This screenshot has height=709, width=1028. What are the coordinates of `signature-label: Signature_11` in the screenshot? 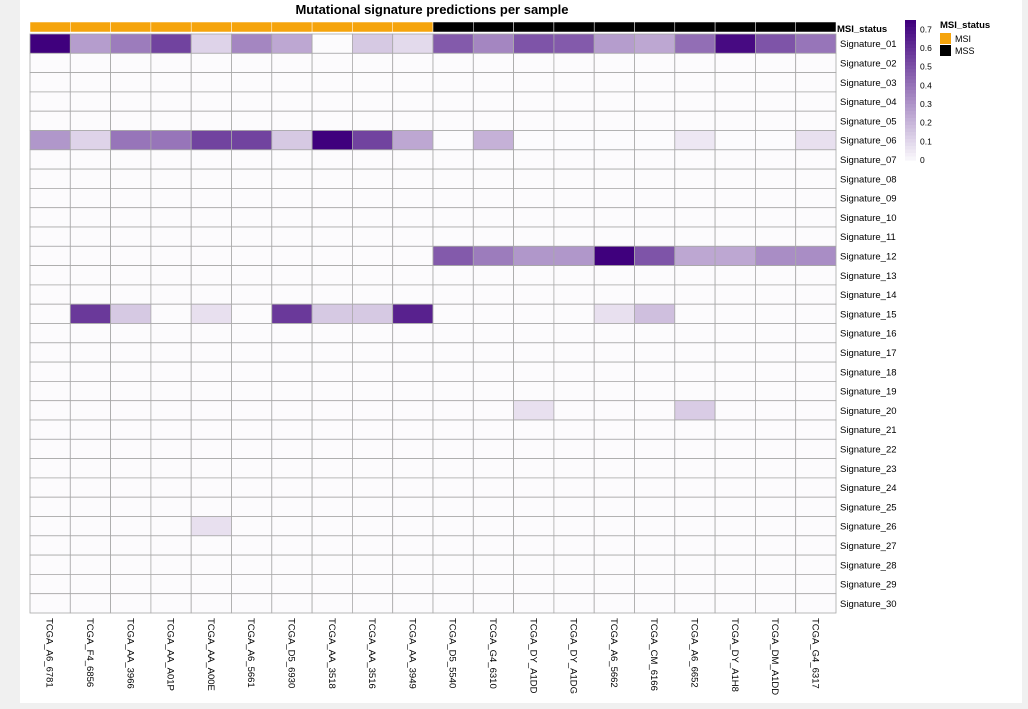 It's located at (868, 237).